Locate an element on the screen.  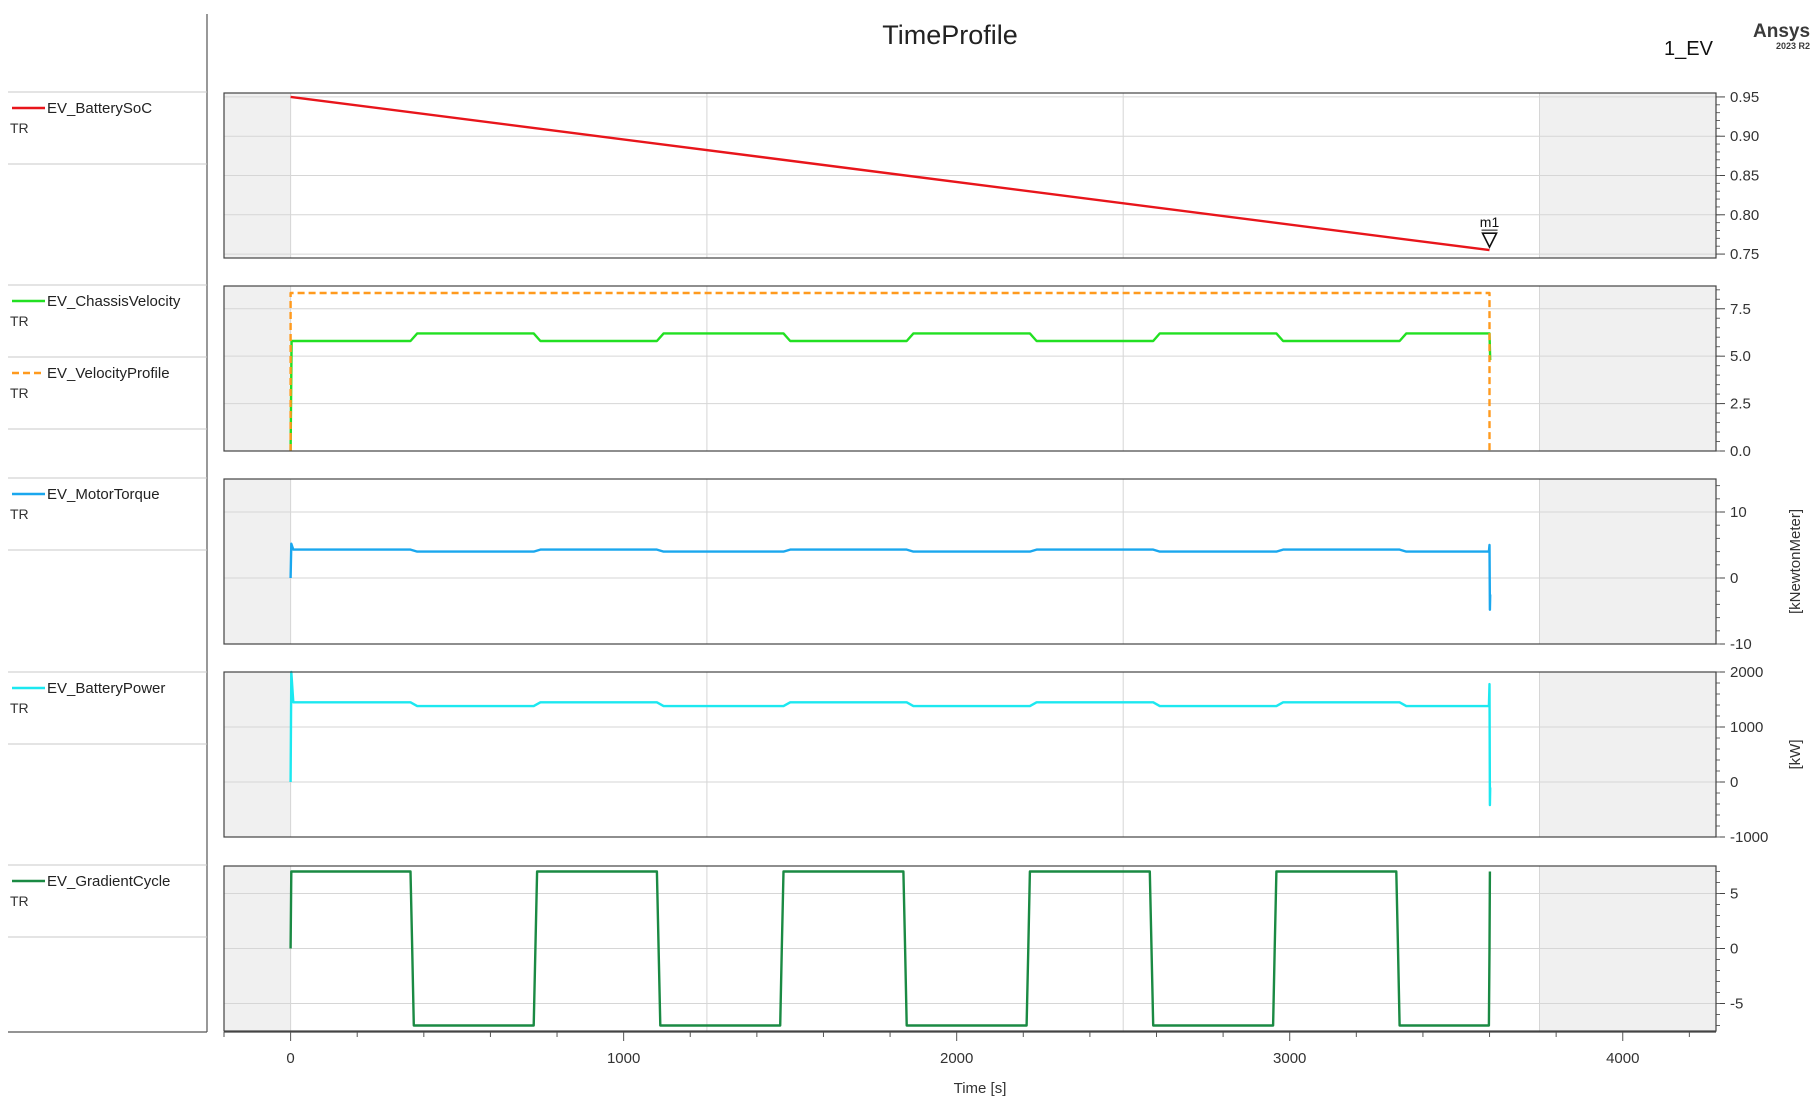
y-tick-label: 5 is located at coordinates (1734, 894).